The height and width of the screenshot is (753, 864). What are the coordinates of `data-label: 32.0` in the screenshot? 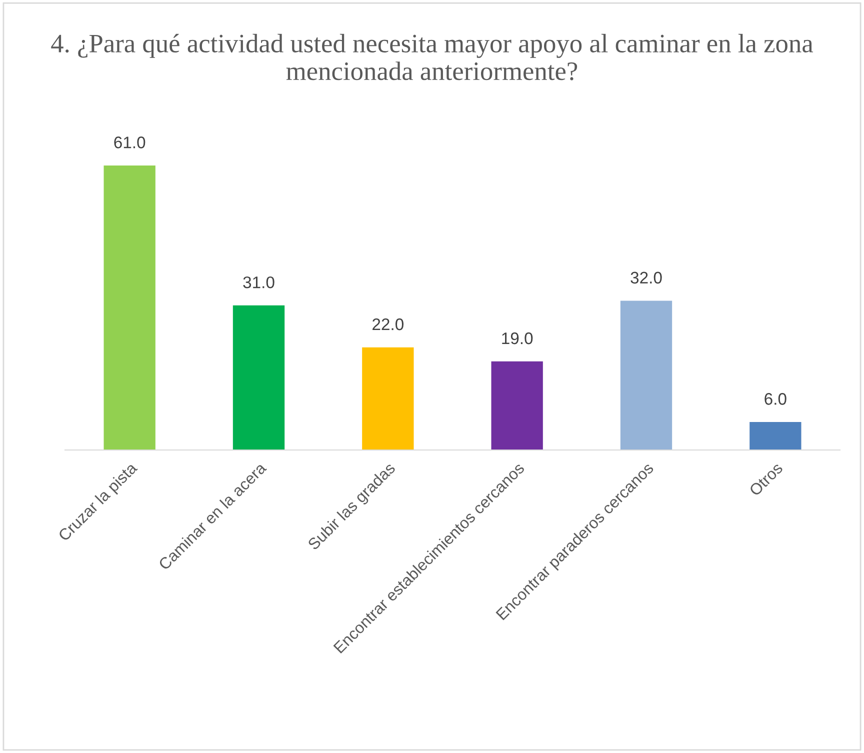 It's located at (646, 278).